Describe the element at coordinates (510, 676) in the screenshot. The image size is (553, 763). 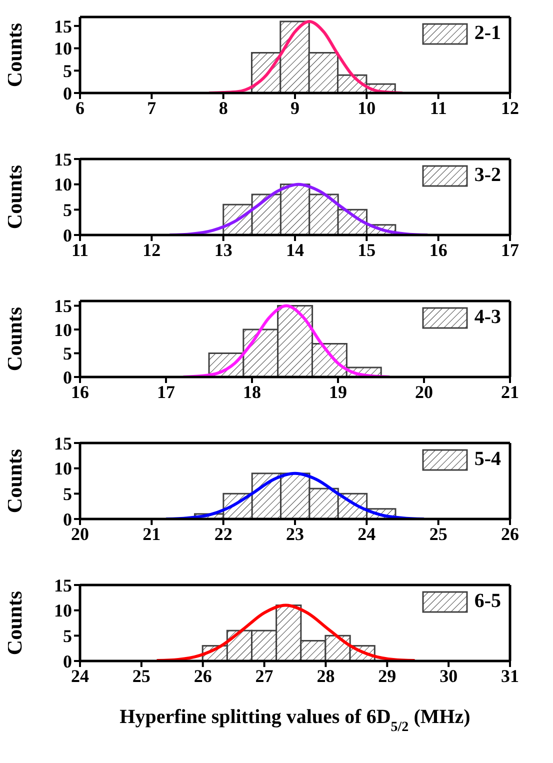
I see `x-tick-label: 31` at that location.